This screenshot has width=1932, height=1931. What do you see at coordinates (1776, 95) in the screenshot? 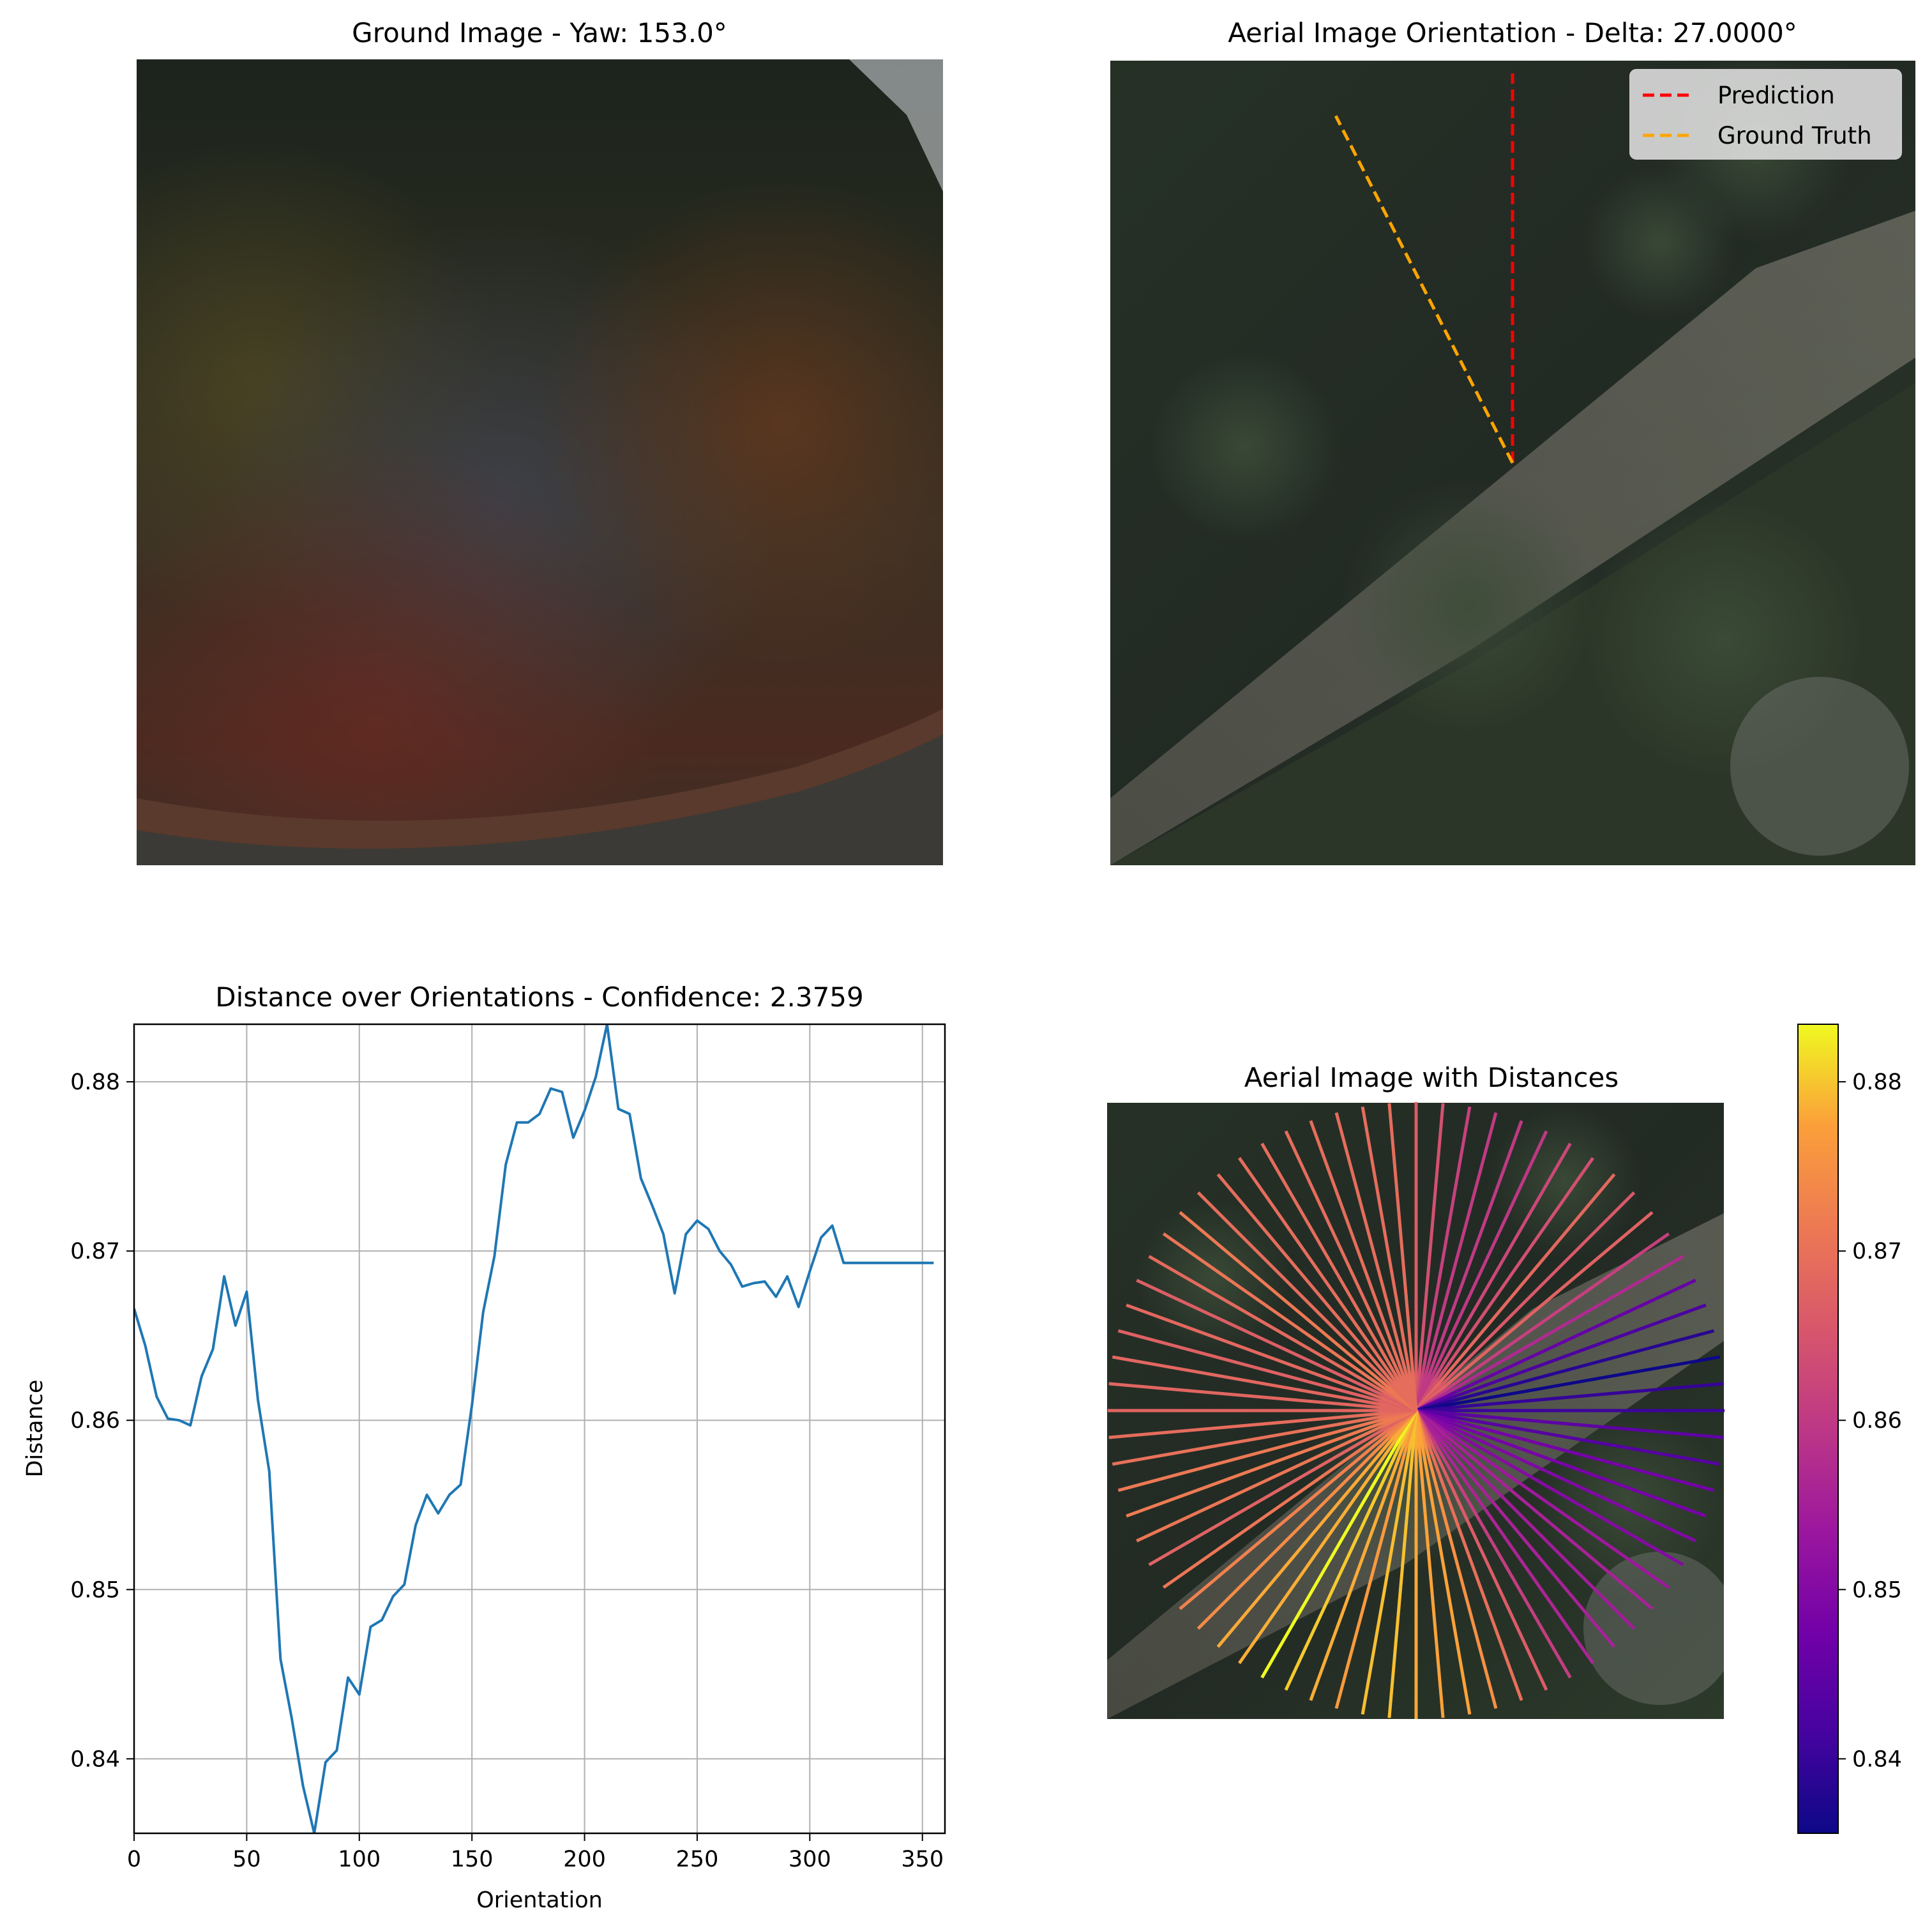
I see `legend-label-prediction: Prediction` at bounding box center [1776, 95].